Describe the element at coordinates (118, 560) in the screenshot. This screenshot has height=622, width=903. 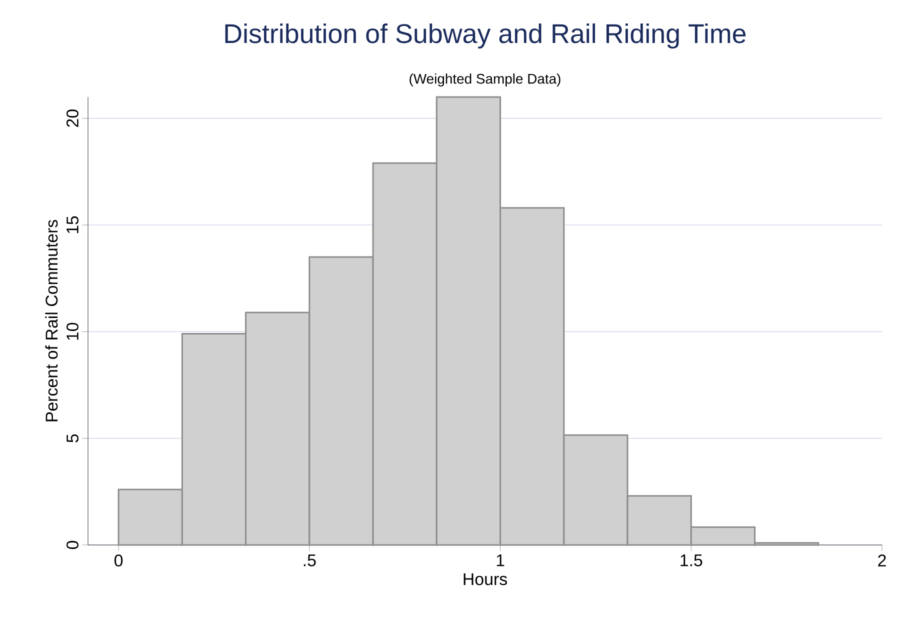
I see `x-tick-label: 0` at that location.